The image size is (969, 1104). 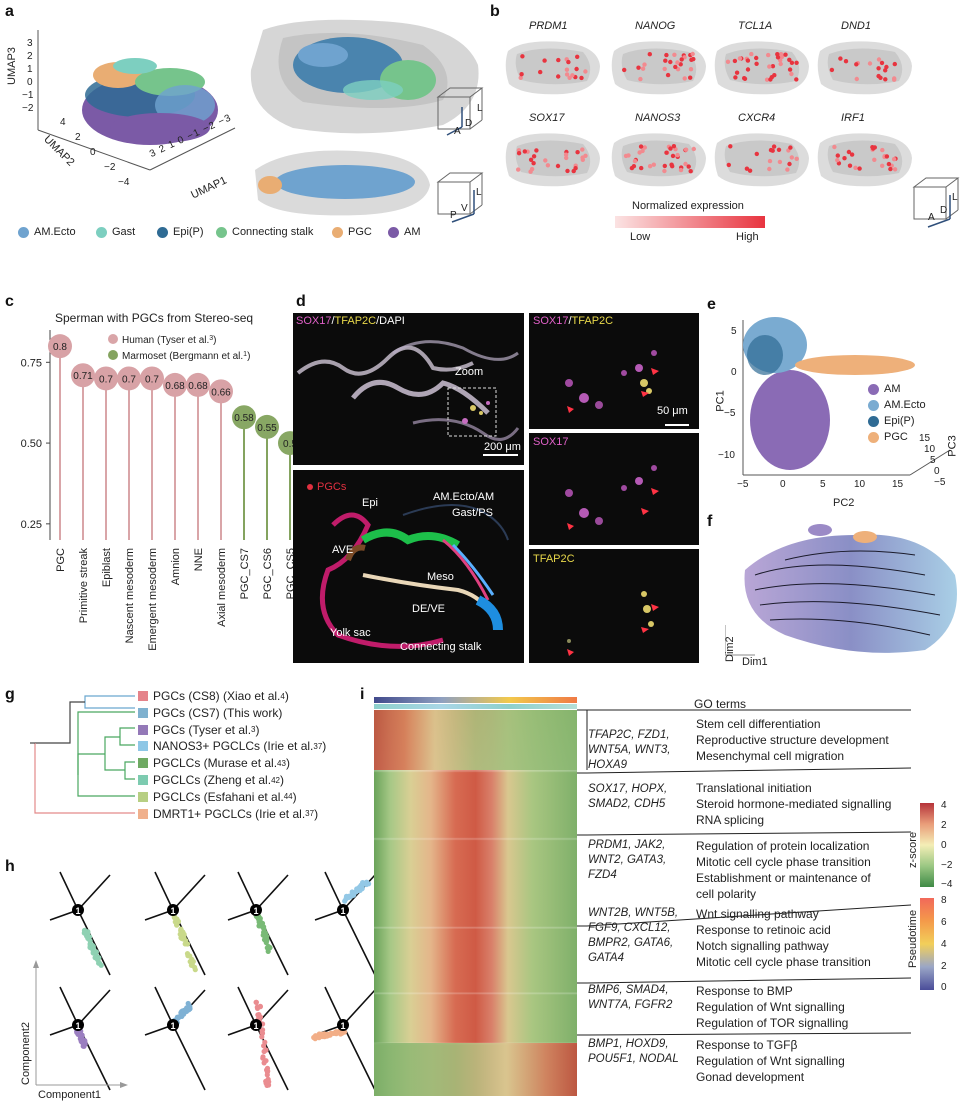 What do you see at coordinates (743, 484) in the screenshot?
I see `pc2-tick: −5` at bounding box center [743, 484].